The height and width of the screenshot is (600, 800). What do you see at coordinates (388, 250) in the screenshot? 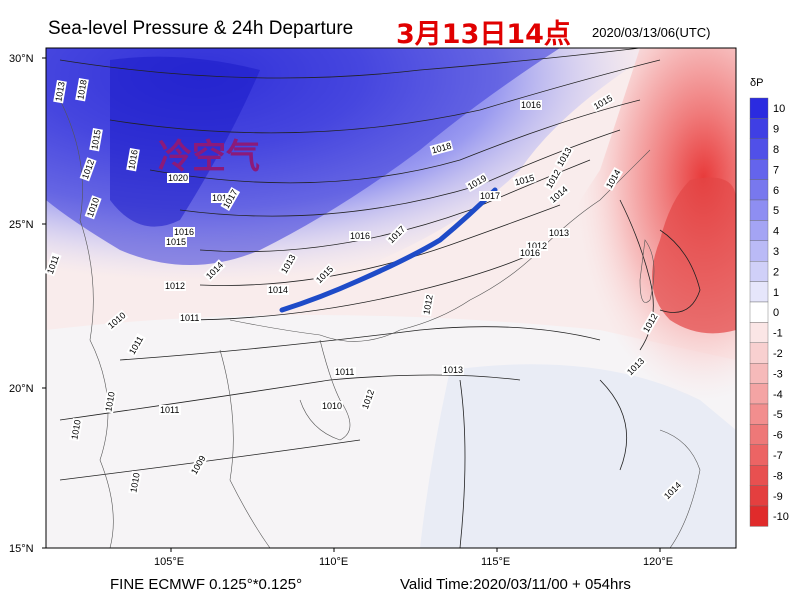
I see `cold-front-line` at bounding box center [388, 250].